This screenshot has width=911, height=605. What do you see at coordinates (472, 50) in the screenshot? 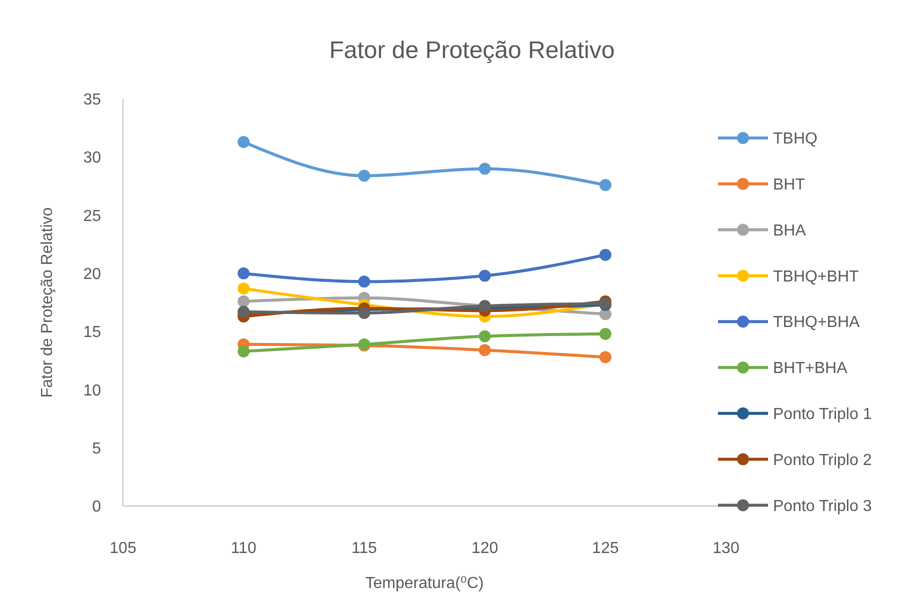
I see `chart-title: Fator de Proteção Relativo` at bounding box center [472, 50].